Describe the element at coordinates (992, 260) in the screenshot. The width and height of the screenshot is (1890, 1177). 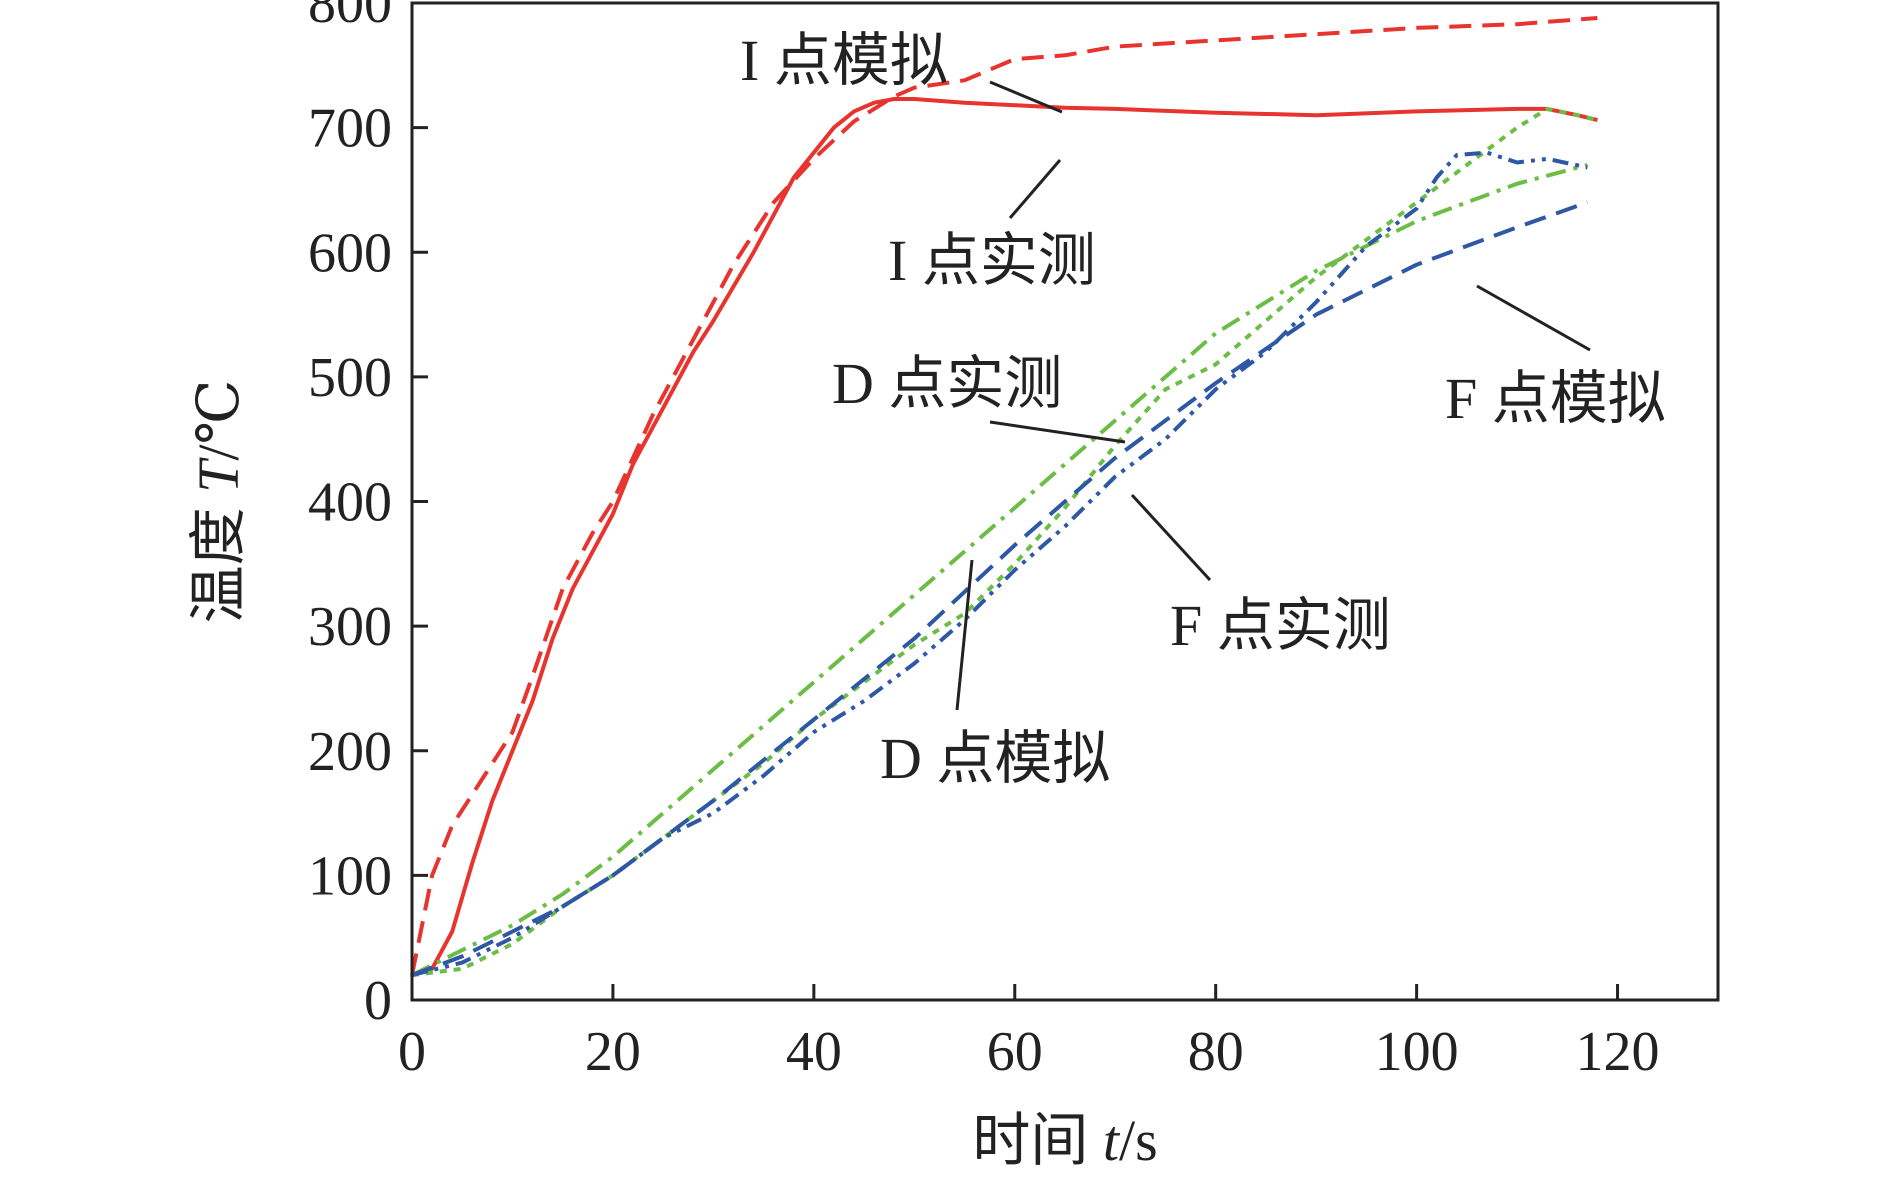
I see `annotation-label: I 点实测` at that location.